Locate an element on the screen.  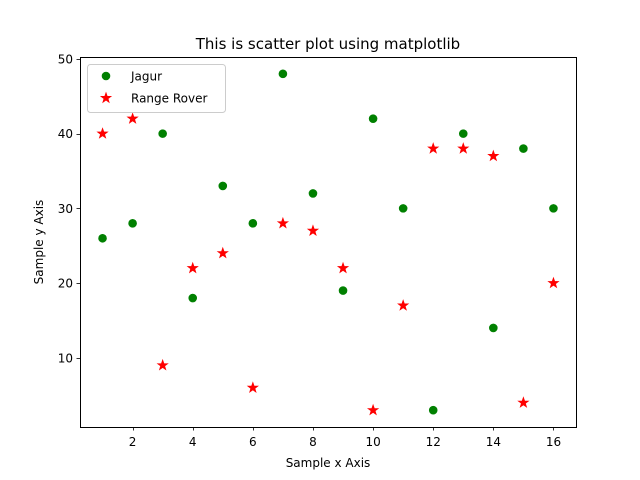
x-tick-label: 2 is located at coordinates (133, 442).